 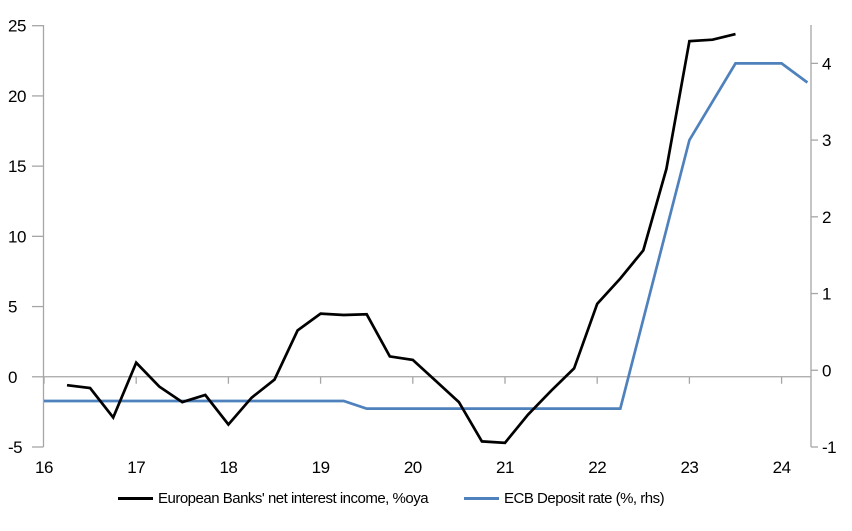 I want to click on left-axis-label: 15, so click(x=17, y=166).